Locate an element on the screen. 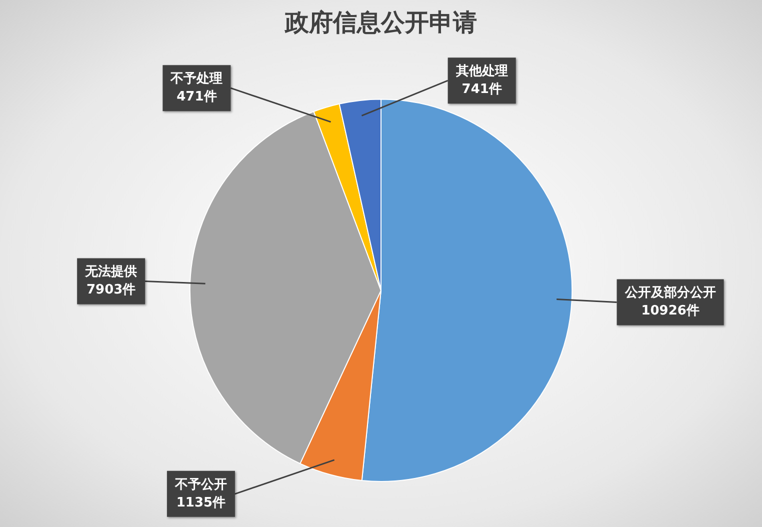 Image resolution: width=762 pixels, height=527 pixels. slice-label: 无法提供 is located at coordinates (111, 272).